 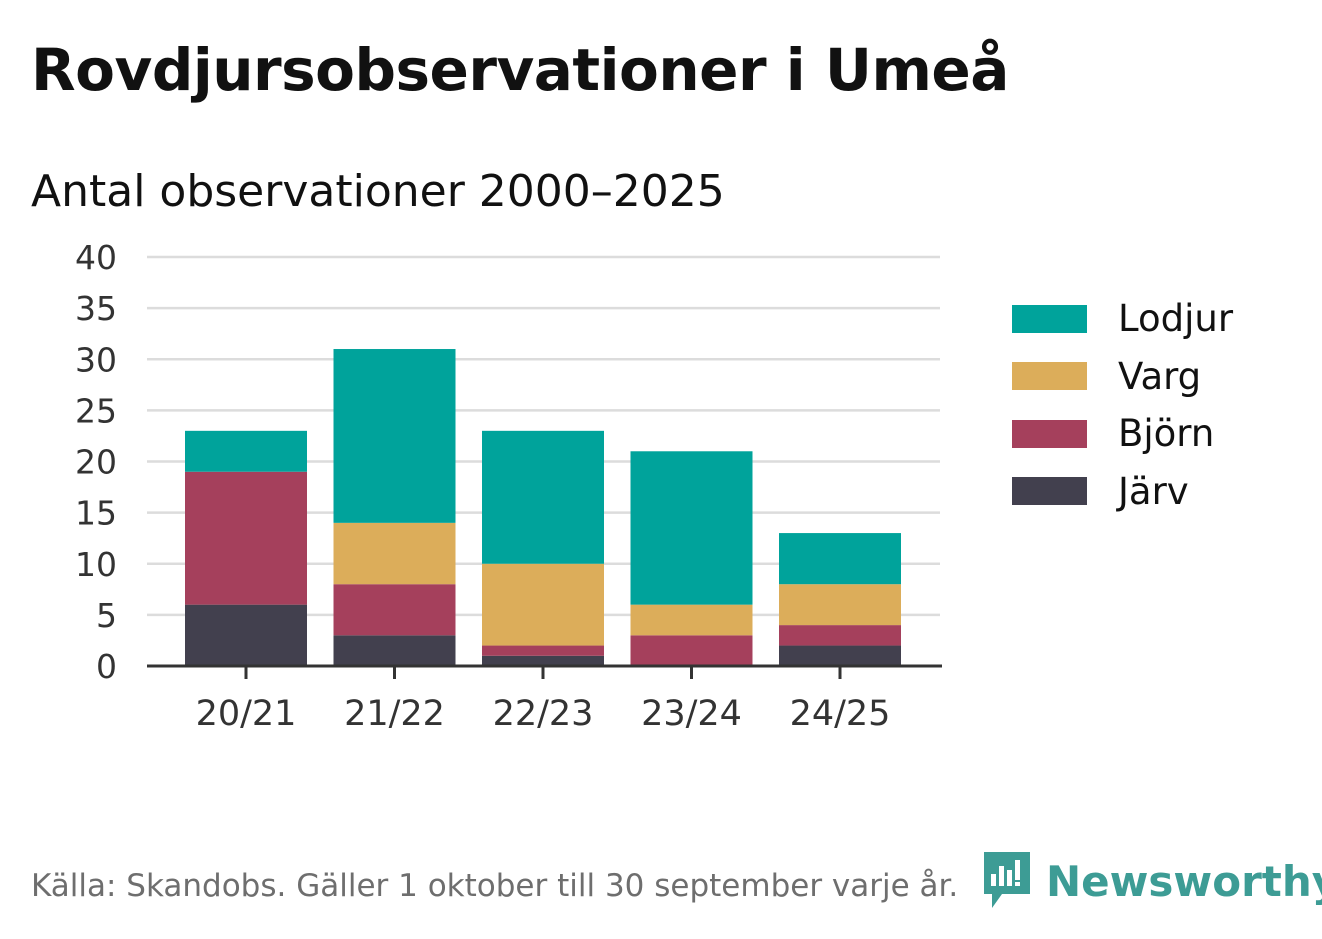 What do you see at coordinates (394, 714) in the screenshot?
I see `x-tick-label: 21/22` at bounding box center [394, 714].